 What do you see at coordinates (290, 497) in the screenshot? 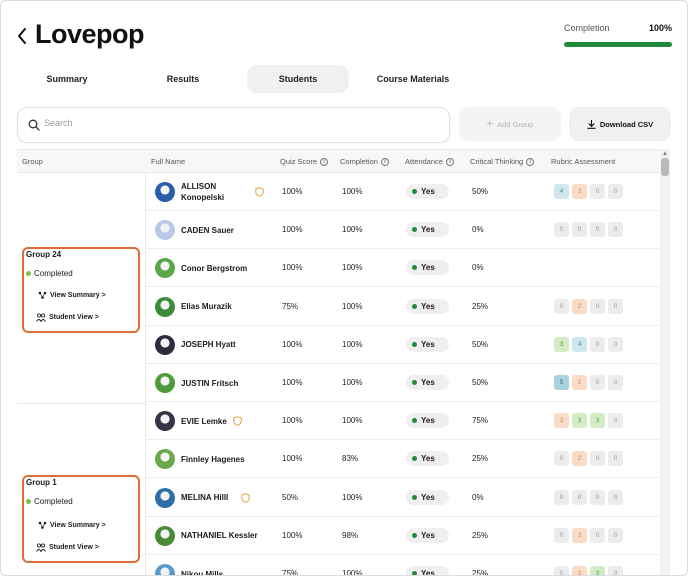
I see `quiz-score: 50%` at bounding box center [290, 497].